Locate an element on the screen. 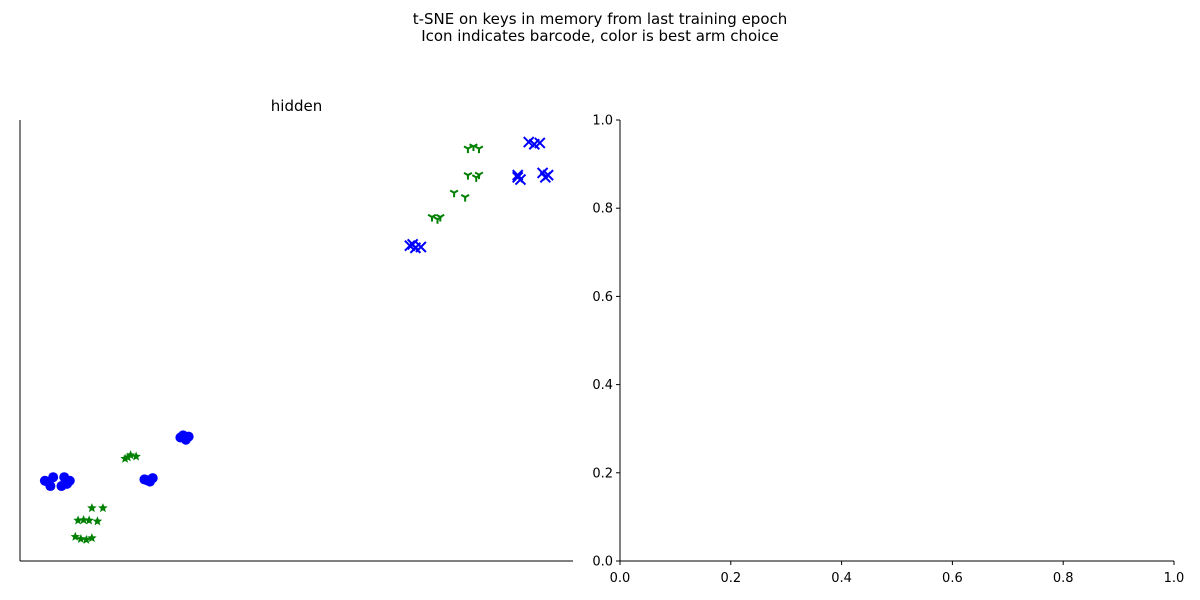 The image size is (1200, 600). y-tick-label: 0.6 is located at coordinates (602, 297).